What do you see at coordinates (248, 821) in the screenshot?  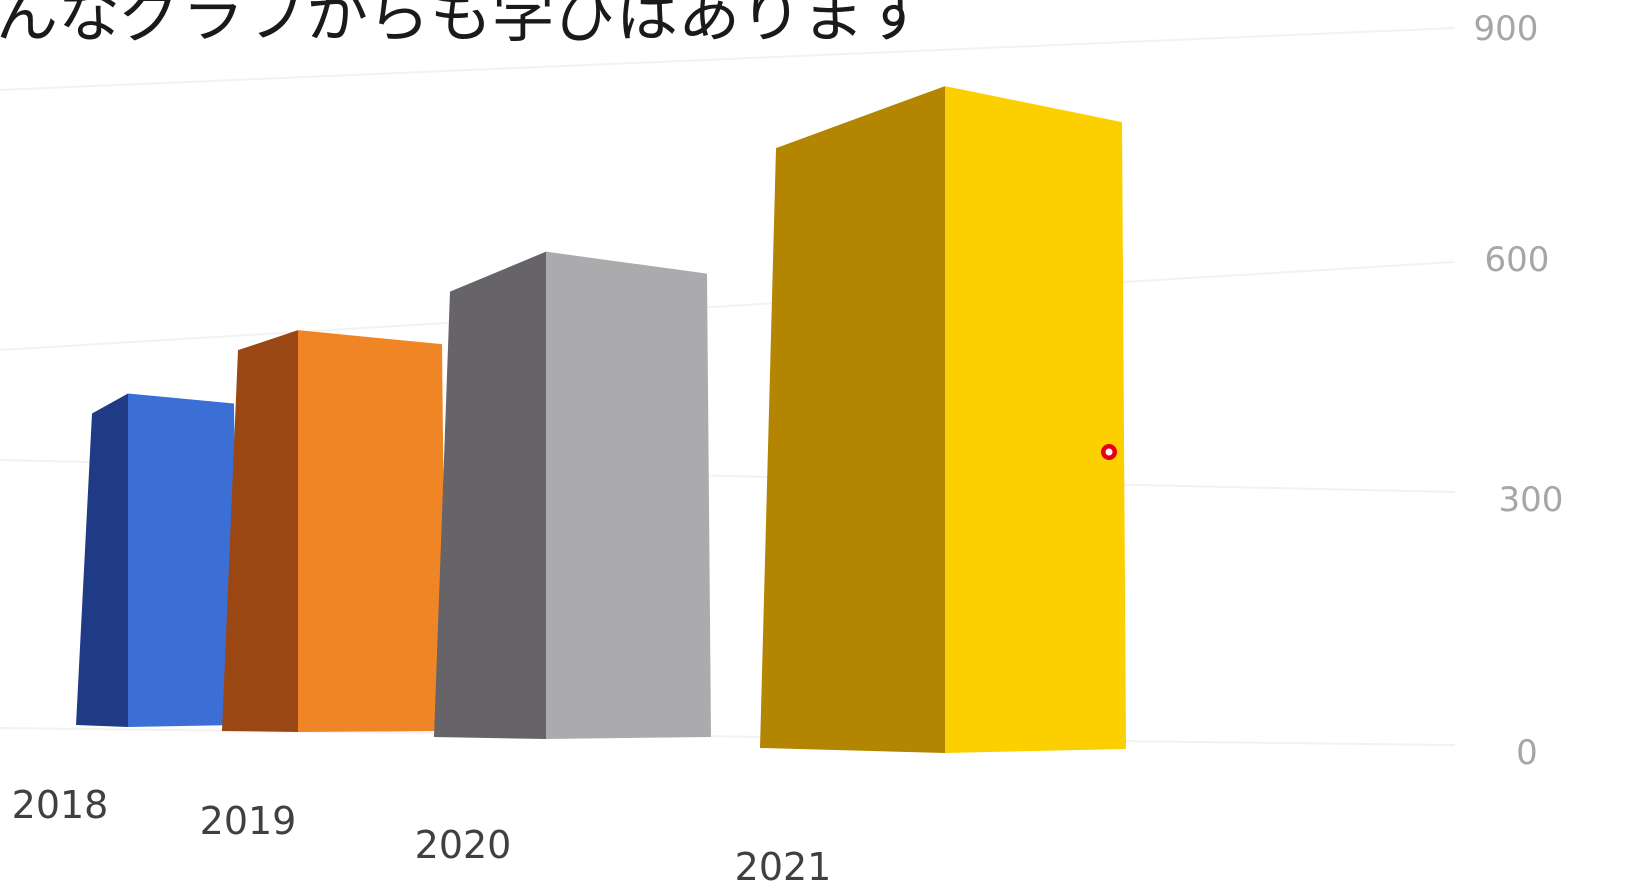 I see `x-tick-label: 2019` at bounding box center [248, 821].